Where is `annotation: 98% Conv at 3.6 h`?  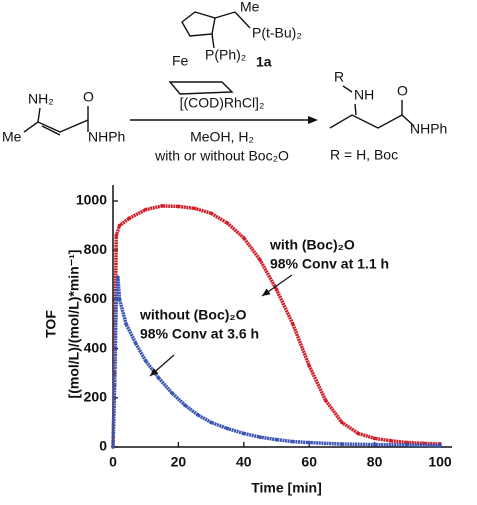
annotation: 98% Conv at 3.6 h is located at coordinates (199, 334).